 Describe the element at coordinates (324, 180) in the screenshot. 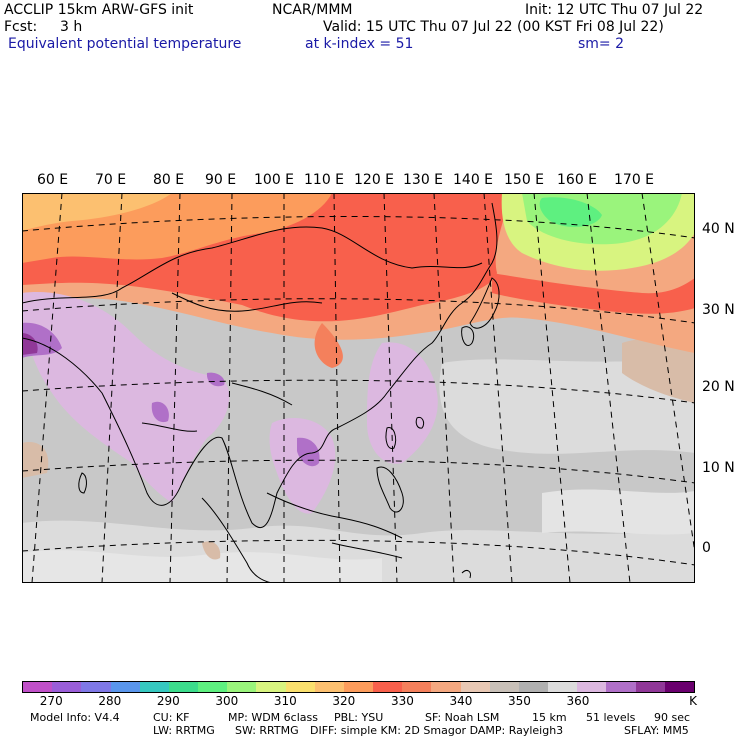

I see `lon-label: 110 E` at that location.